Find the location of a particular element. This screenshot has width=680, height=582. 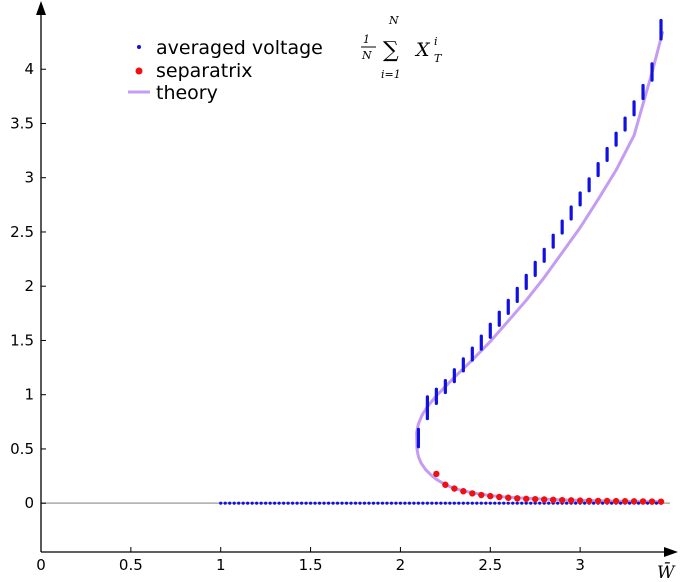

y-tick-label: 1.5 is located at coordinates (22, 340).